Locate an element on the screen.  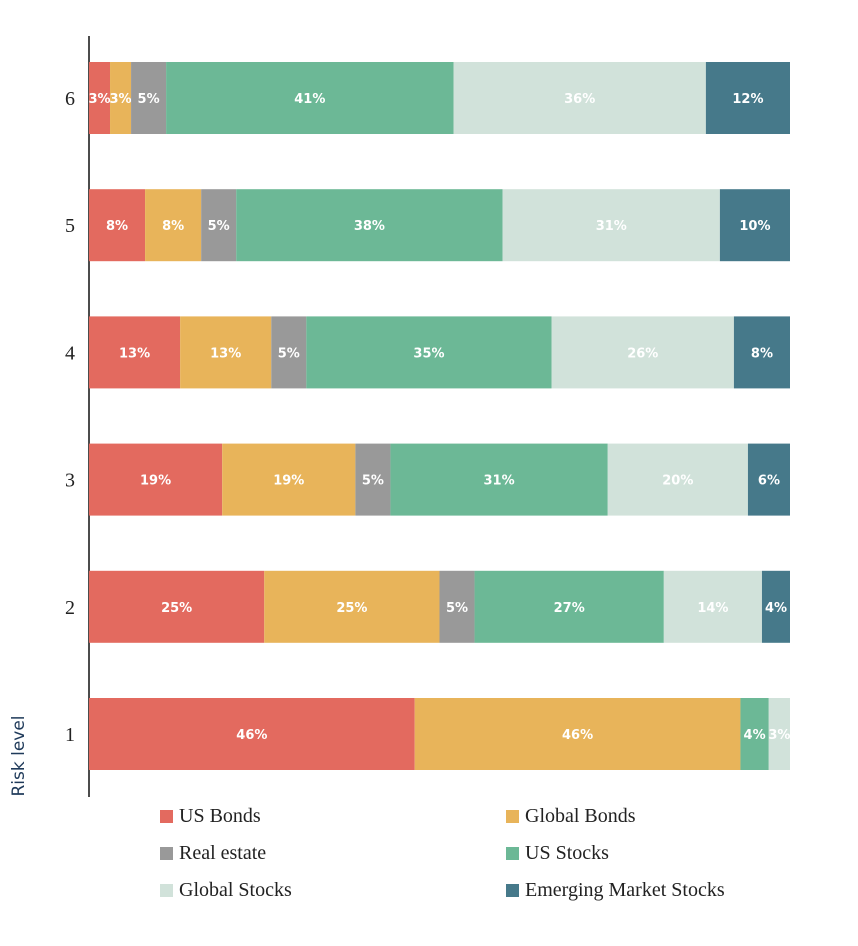
data-label: 36% is located at coordinates (579, 99).